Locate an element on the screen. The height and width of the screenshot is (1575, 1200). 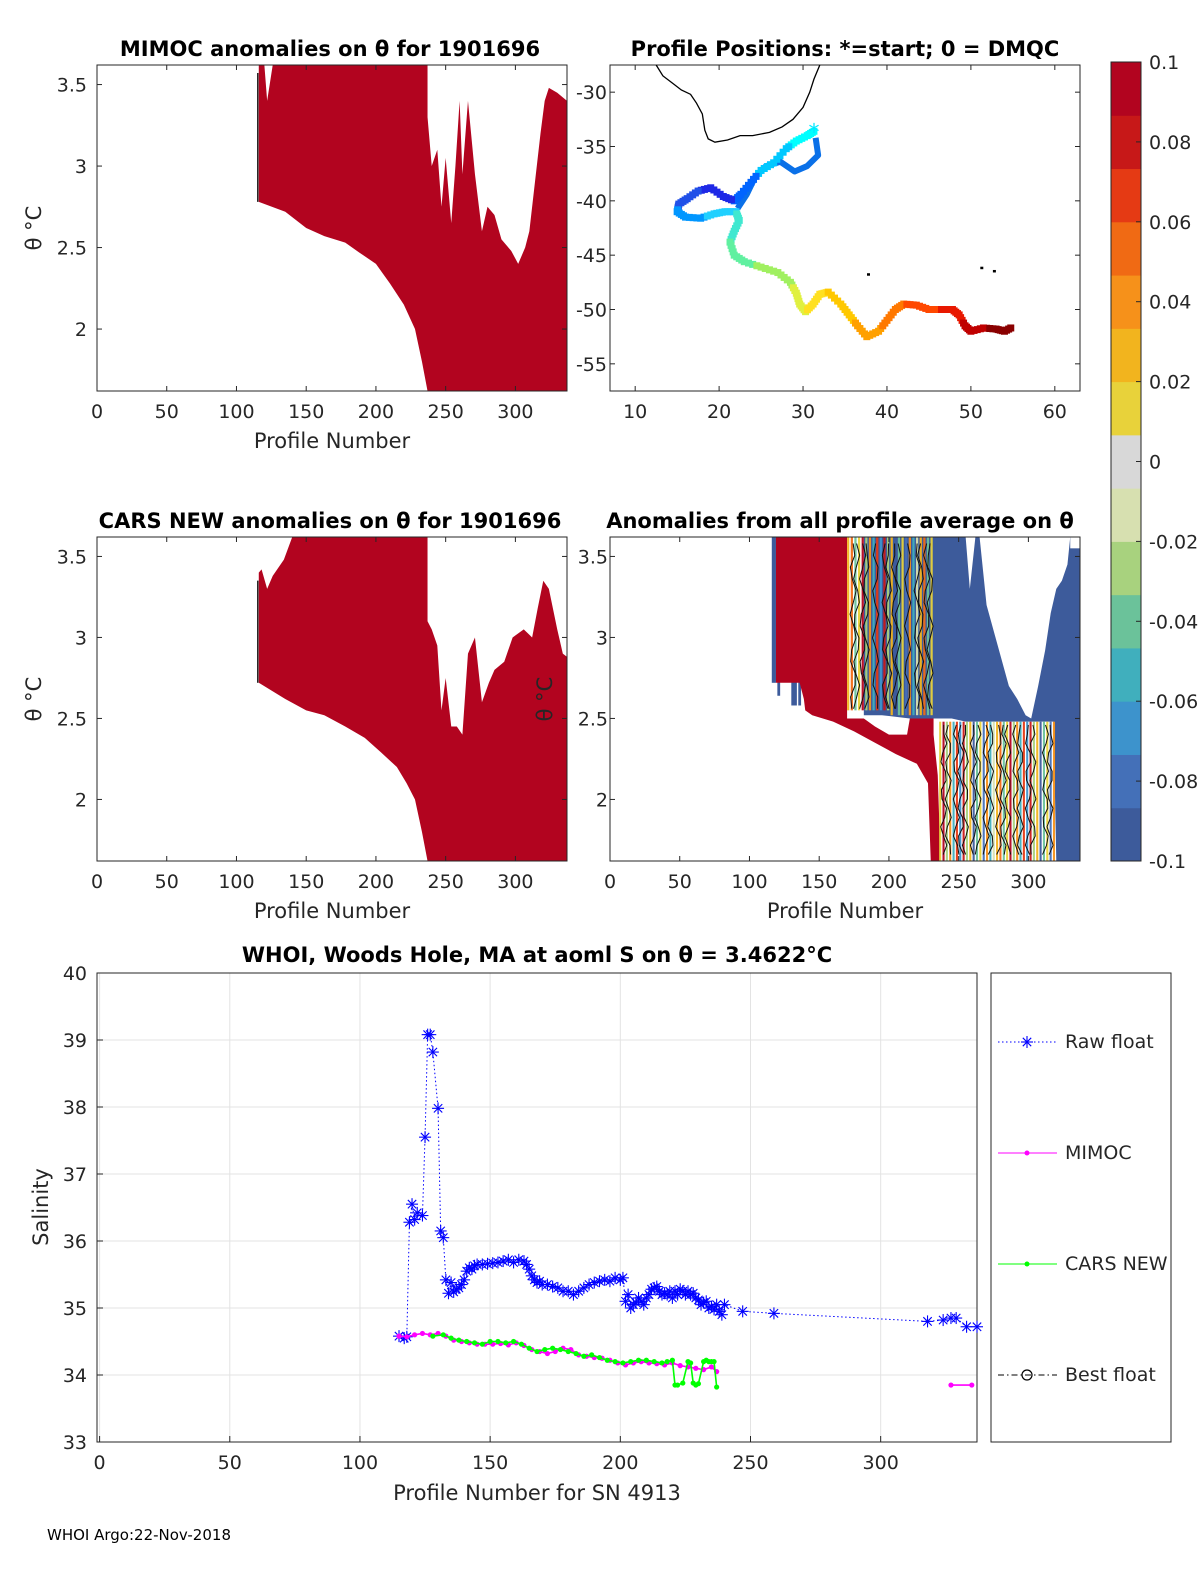
legend-mimoc-marker is located at coordinates (1027, 1153).